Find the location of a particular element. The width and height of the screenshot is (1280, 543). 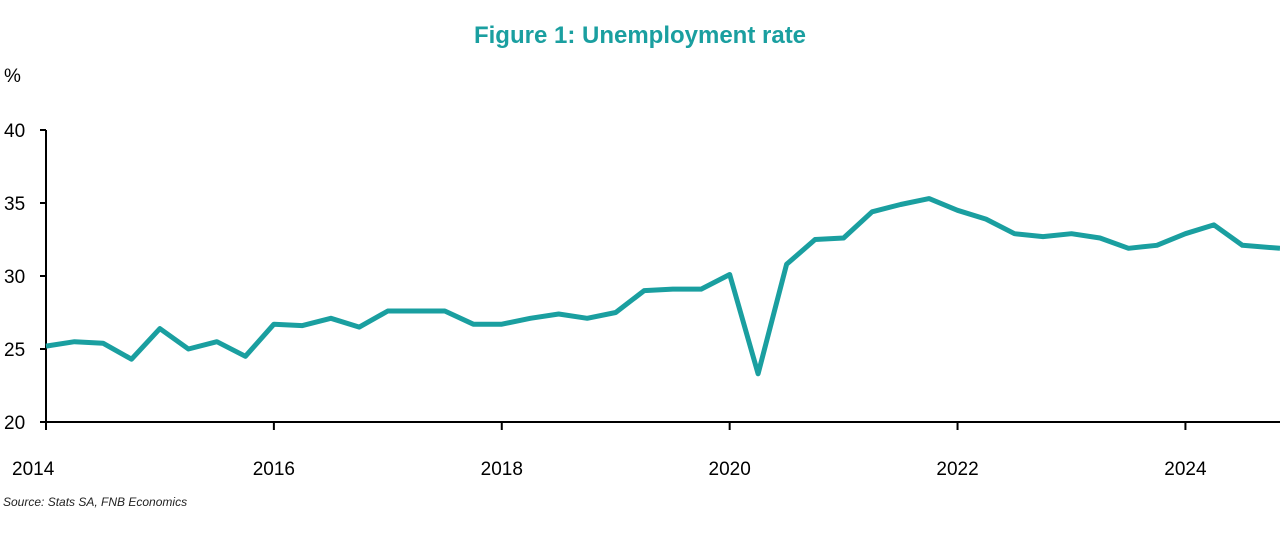

source-note: Source: Stats SA, FNB Economics is located at coordinates (95, 502).